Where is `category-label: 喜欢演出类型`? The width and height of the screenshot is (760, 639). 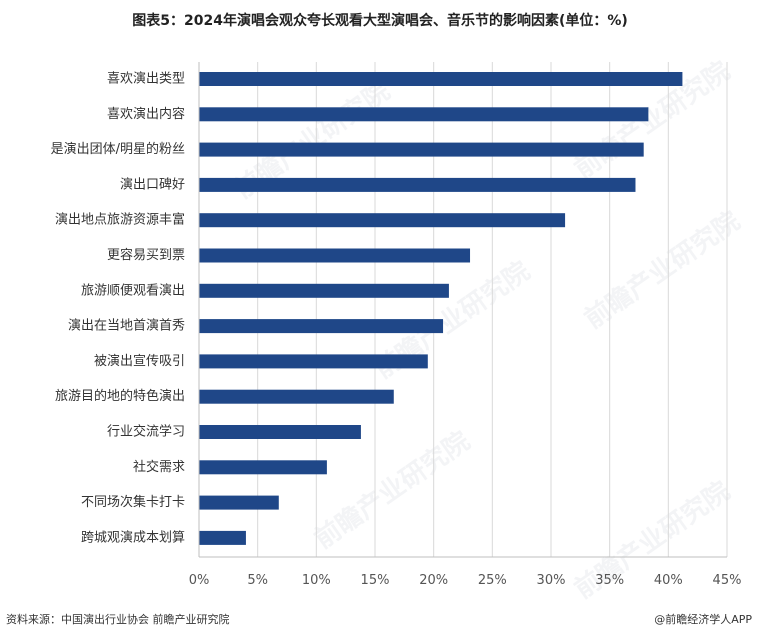 category-label: 喜欢演出类型 is located at coordinates (146, 79).